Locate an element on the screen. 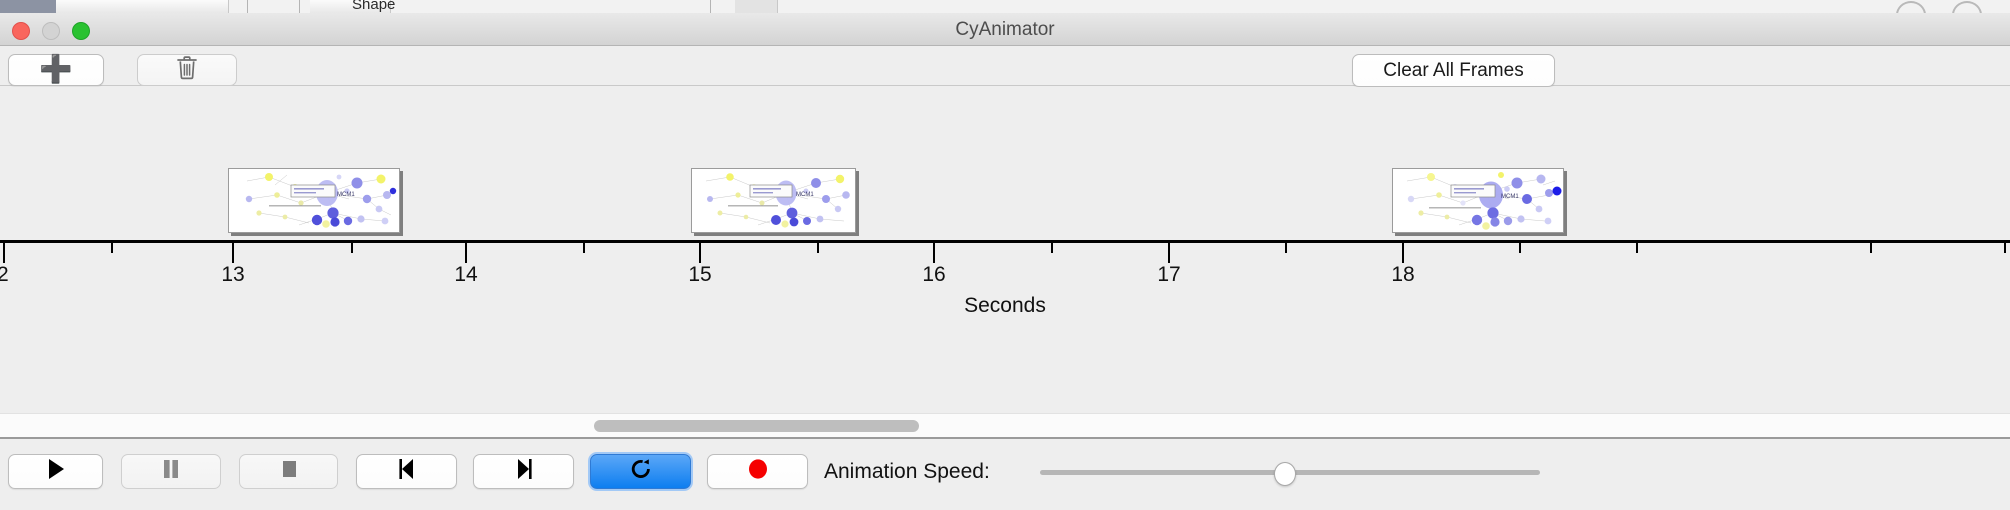 Image resolution: width=2010 pixels, height=510 pixels. pause-icon is located at coordinates (171, 471).